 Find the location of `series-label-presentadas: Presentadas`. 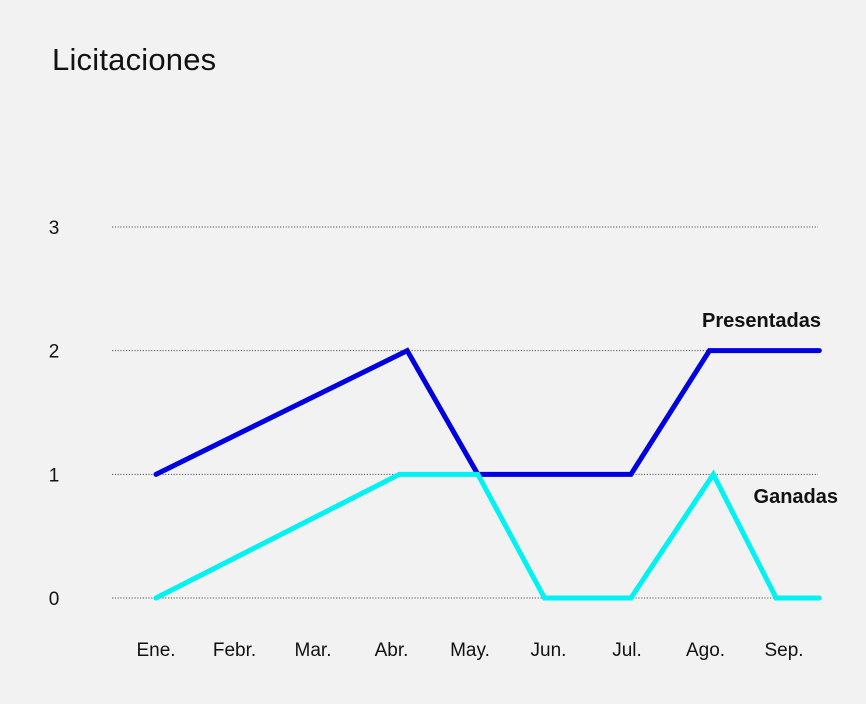

series-label-presentadas: Presentadas is located at coordinates (761, 321).